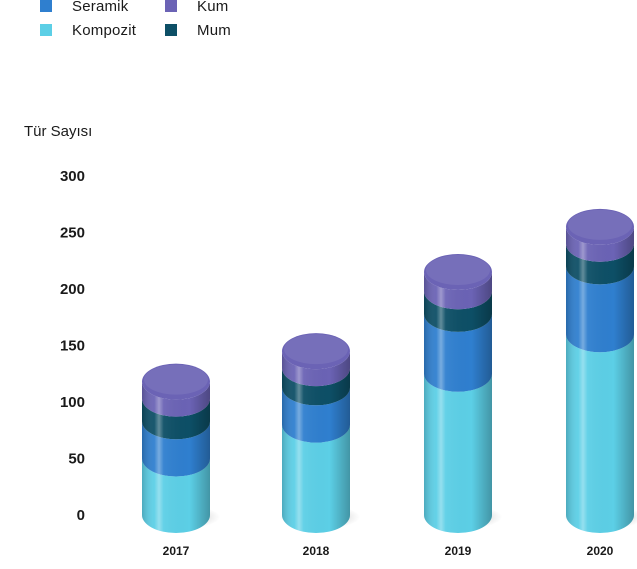 Image resolution: width=637 pixels, height=569 pixels. What do you see at coordinates (100, 7) in the screenshot?
I see `legend-label: Seramik` at bounding box center [100, 7].